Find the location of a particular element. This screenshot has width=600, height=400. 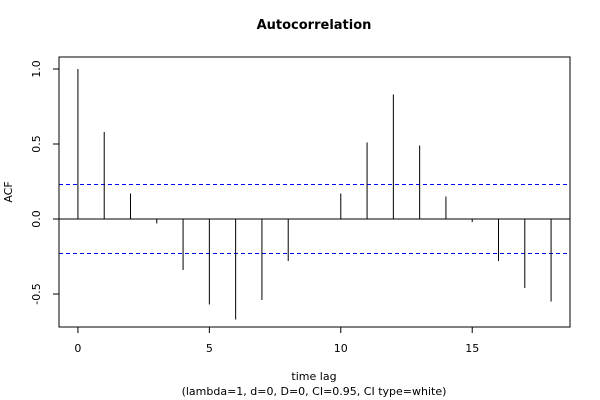

y-tick-label: 0.5 is located at coordinates (36, 144).